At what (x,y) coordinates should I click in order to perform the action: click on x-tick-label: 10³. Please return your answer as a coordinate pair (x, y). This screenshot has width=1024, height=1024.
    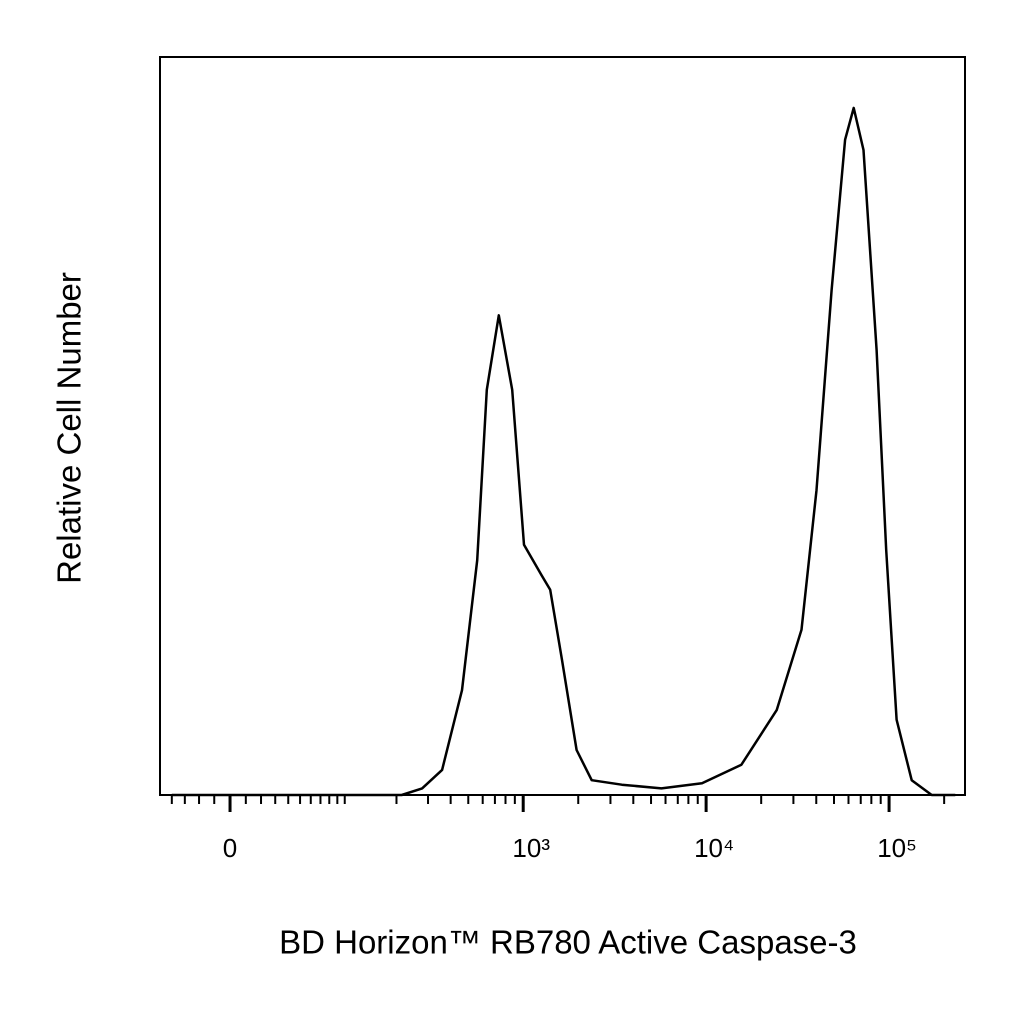
    Looking at the image, I should click on (531, 848).